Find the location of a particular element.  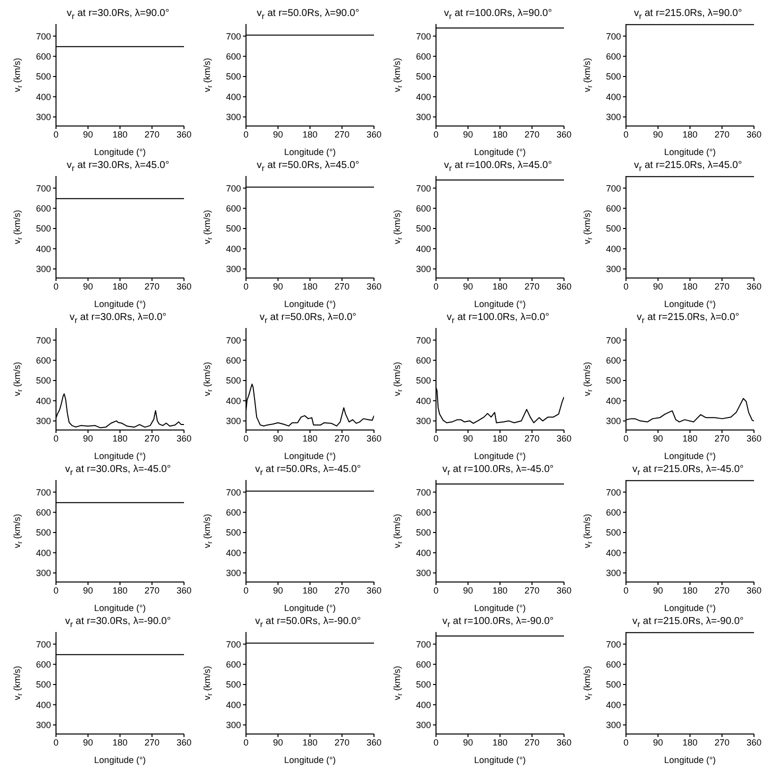

chart-title: v$_{r}$ at r=215.0Rs, λ=45.0° is located at coordinates (688, 167).